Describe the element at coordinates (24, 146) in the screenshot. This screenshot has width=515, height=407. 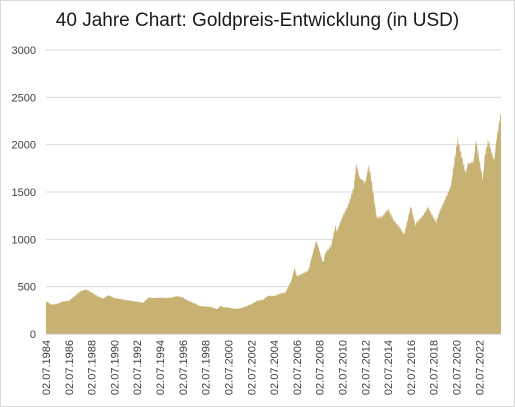
I see `y-tick-label: 2000` at that location.